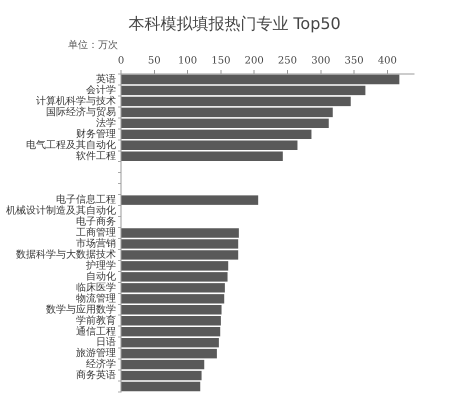 The image size is (469, 400). What do you see at coordinates (66, 254) in the screenshot?
I see `y-tick-label: 数据科学与大数据技术` at bounding box center [66, 254].